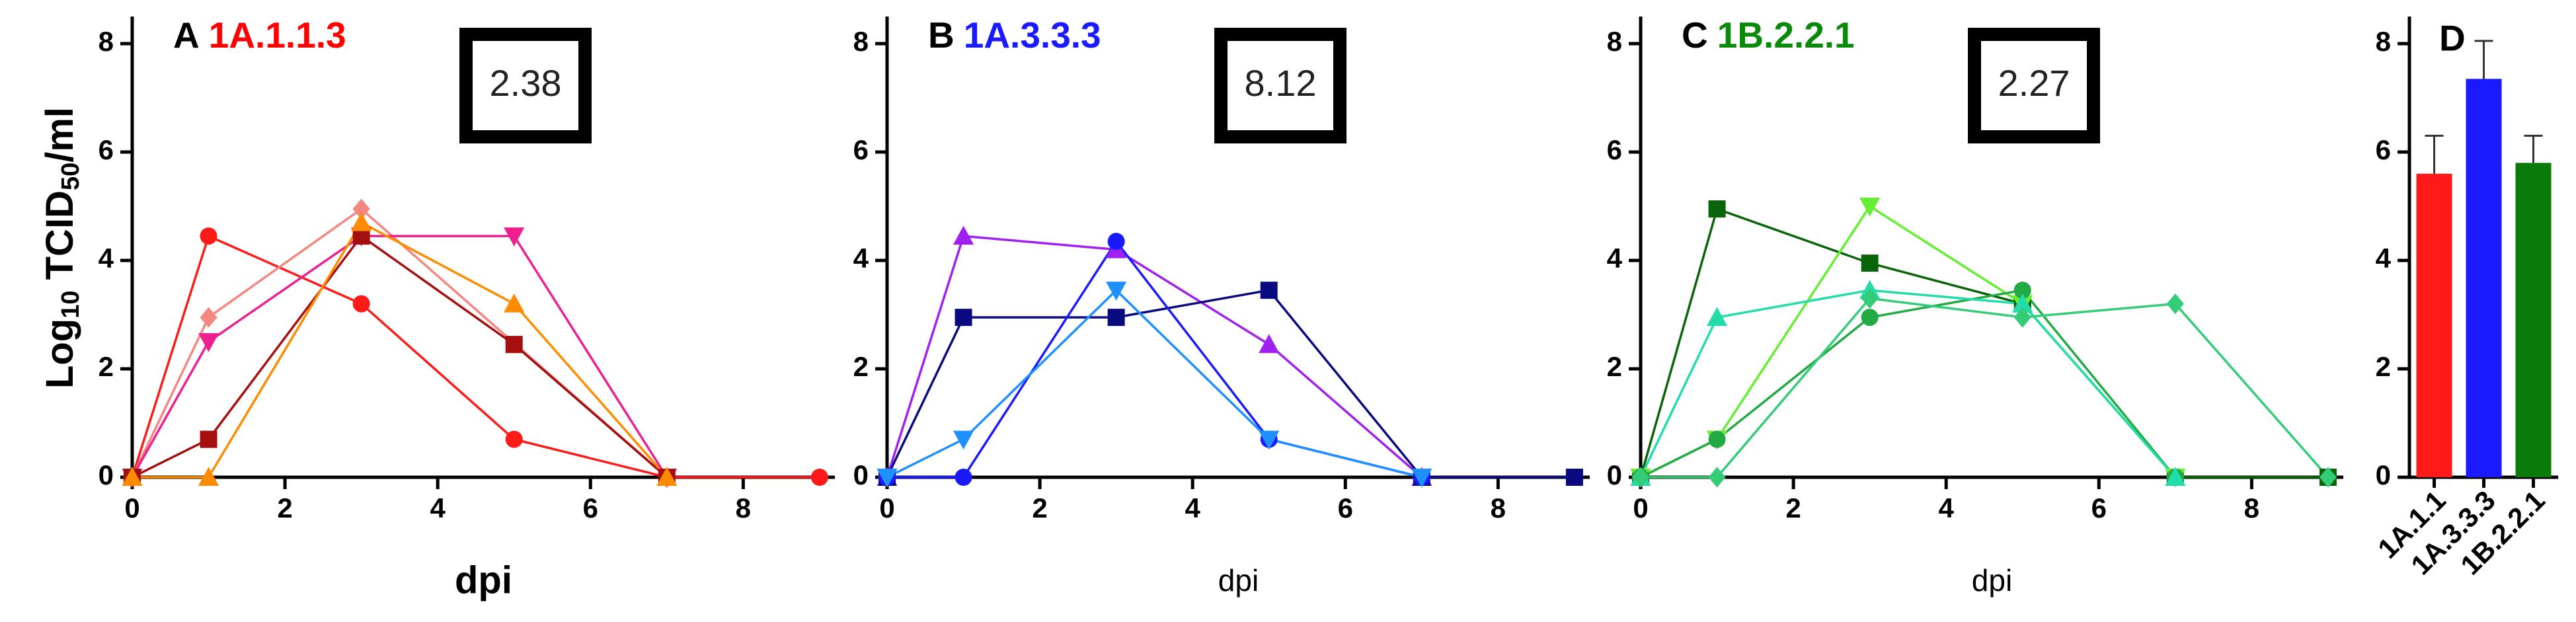  I want to click on panel-title: D, so click(2452, 38).